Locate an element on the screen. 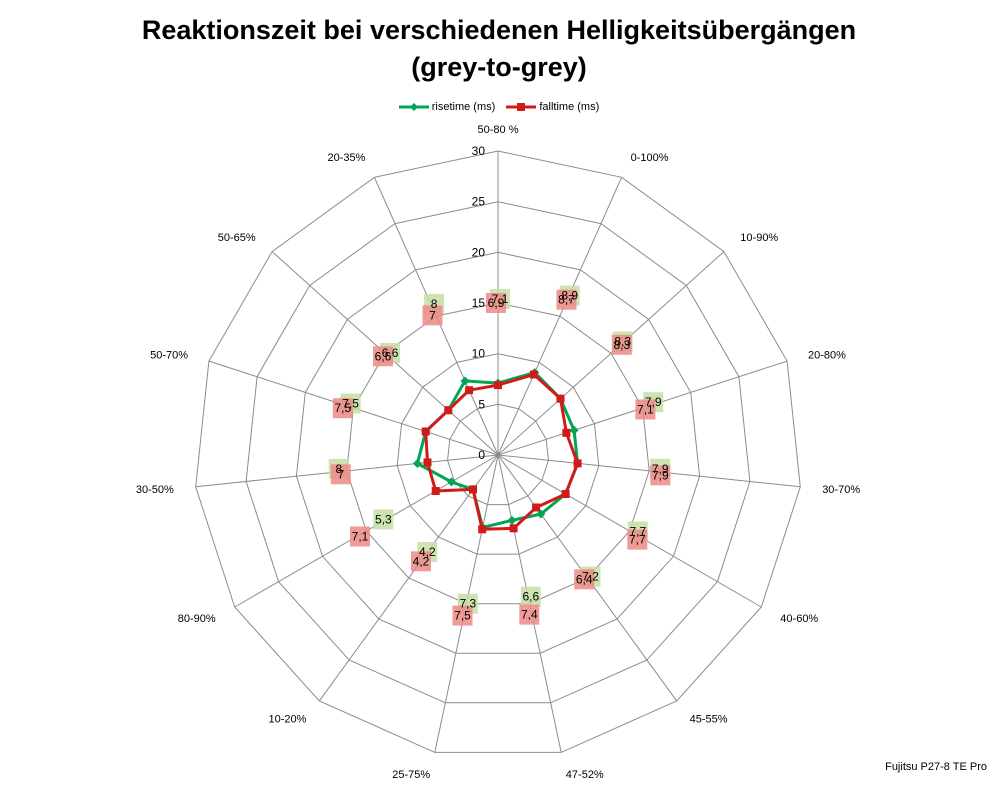 The width and height of the screenshot is (998, 786). data-label-fall: 8,7 is located at coordinates (566, 300).